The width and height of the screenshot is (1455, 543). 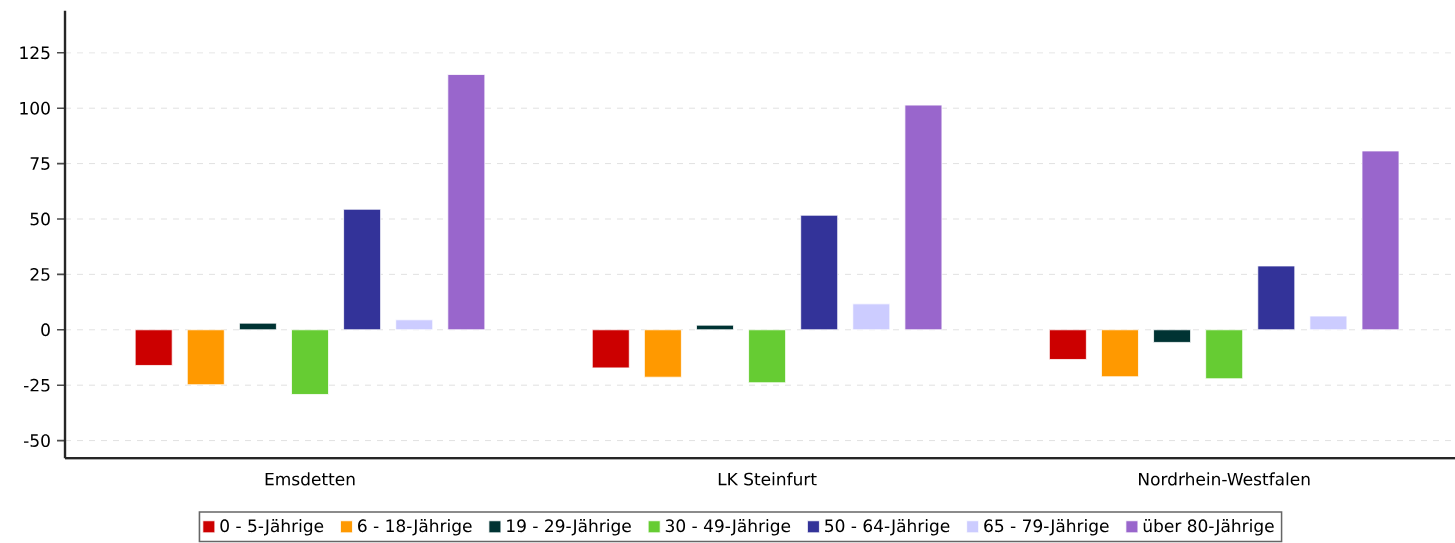 What do you see at coordinates (40, 274) in the screenshot?
I see `y-tick-label: 25` at bounding box center [40, 274].